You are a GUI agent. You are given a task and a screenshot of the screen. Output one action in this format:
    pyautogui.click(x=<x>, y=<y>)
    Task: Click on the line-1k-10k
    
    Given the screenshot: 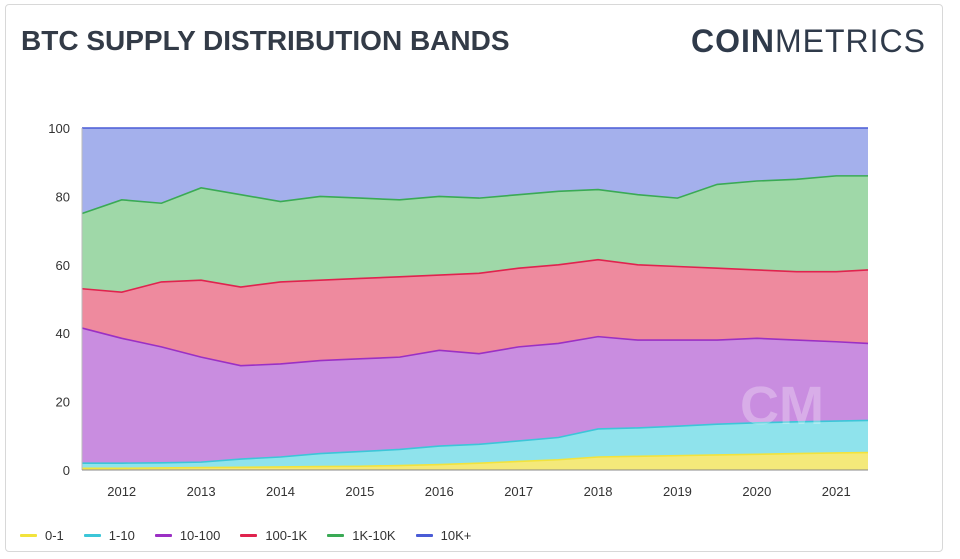 What is the action you would take?
    pyautogui.click(x=474, y=195)
    